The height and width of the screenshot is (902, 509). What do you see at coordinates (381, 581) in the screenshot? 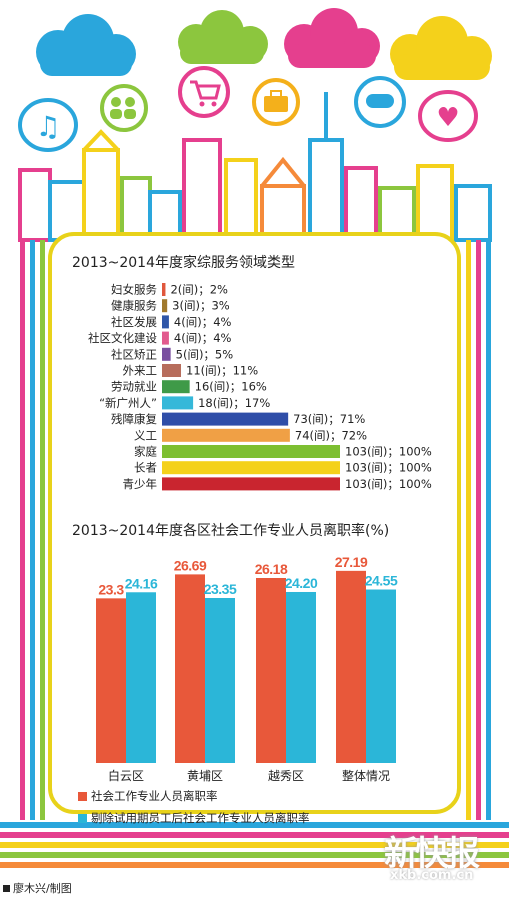
I see `data-label: 24.55` at bounding box center [381, 581].